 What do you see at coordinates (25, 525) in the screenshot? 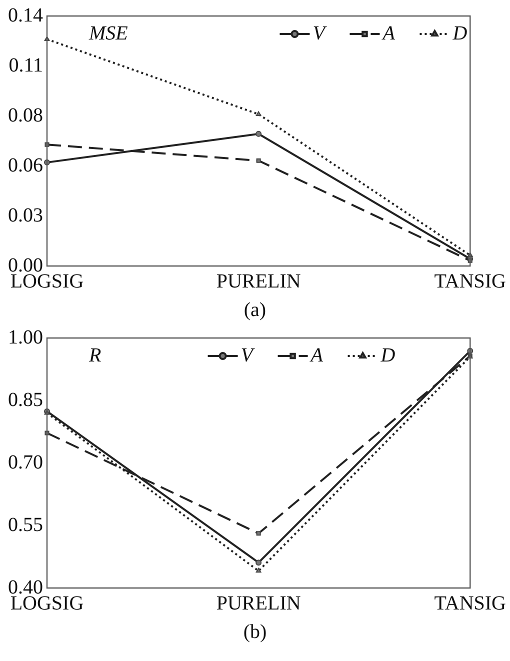
I see `y-tick-label: 0.55` at bounding box center [25, 525].